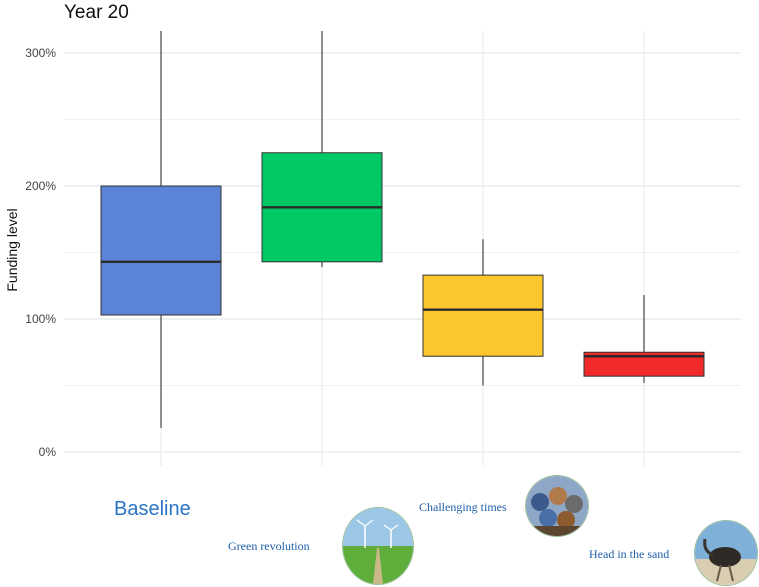  What do you see at coordinates (40, 53) in the screenshot?
I see `y-tick-label: 300%` at bounding box center [40, 53].